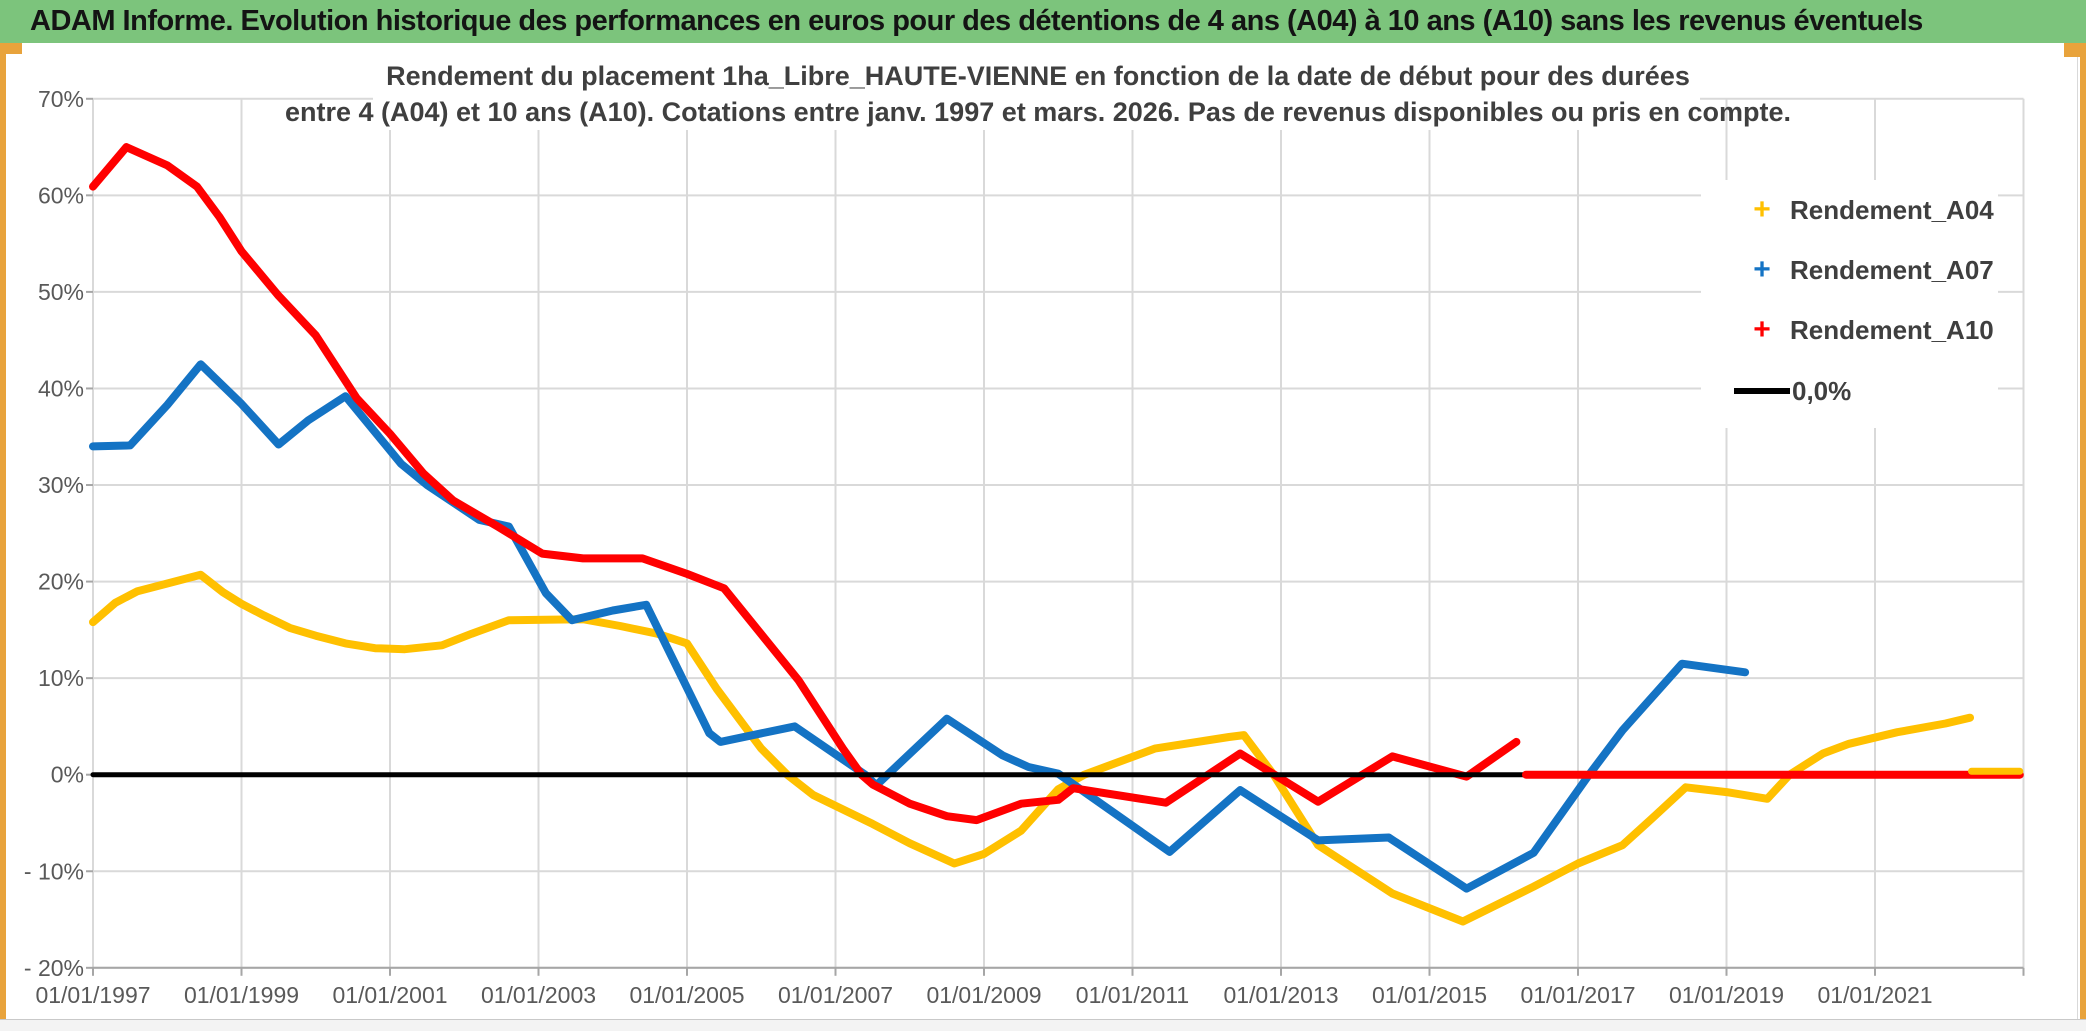 The width and height of the screenshot is (2086, 1031). Describe the element at coordinates (538, 995) in the screenshot. I see `x-axis-label-2003: 01/01/2003` at that location.